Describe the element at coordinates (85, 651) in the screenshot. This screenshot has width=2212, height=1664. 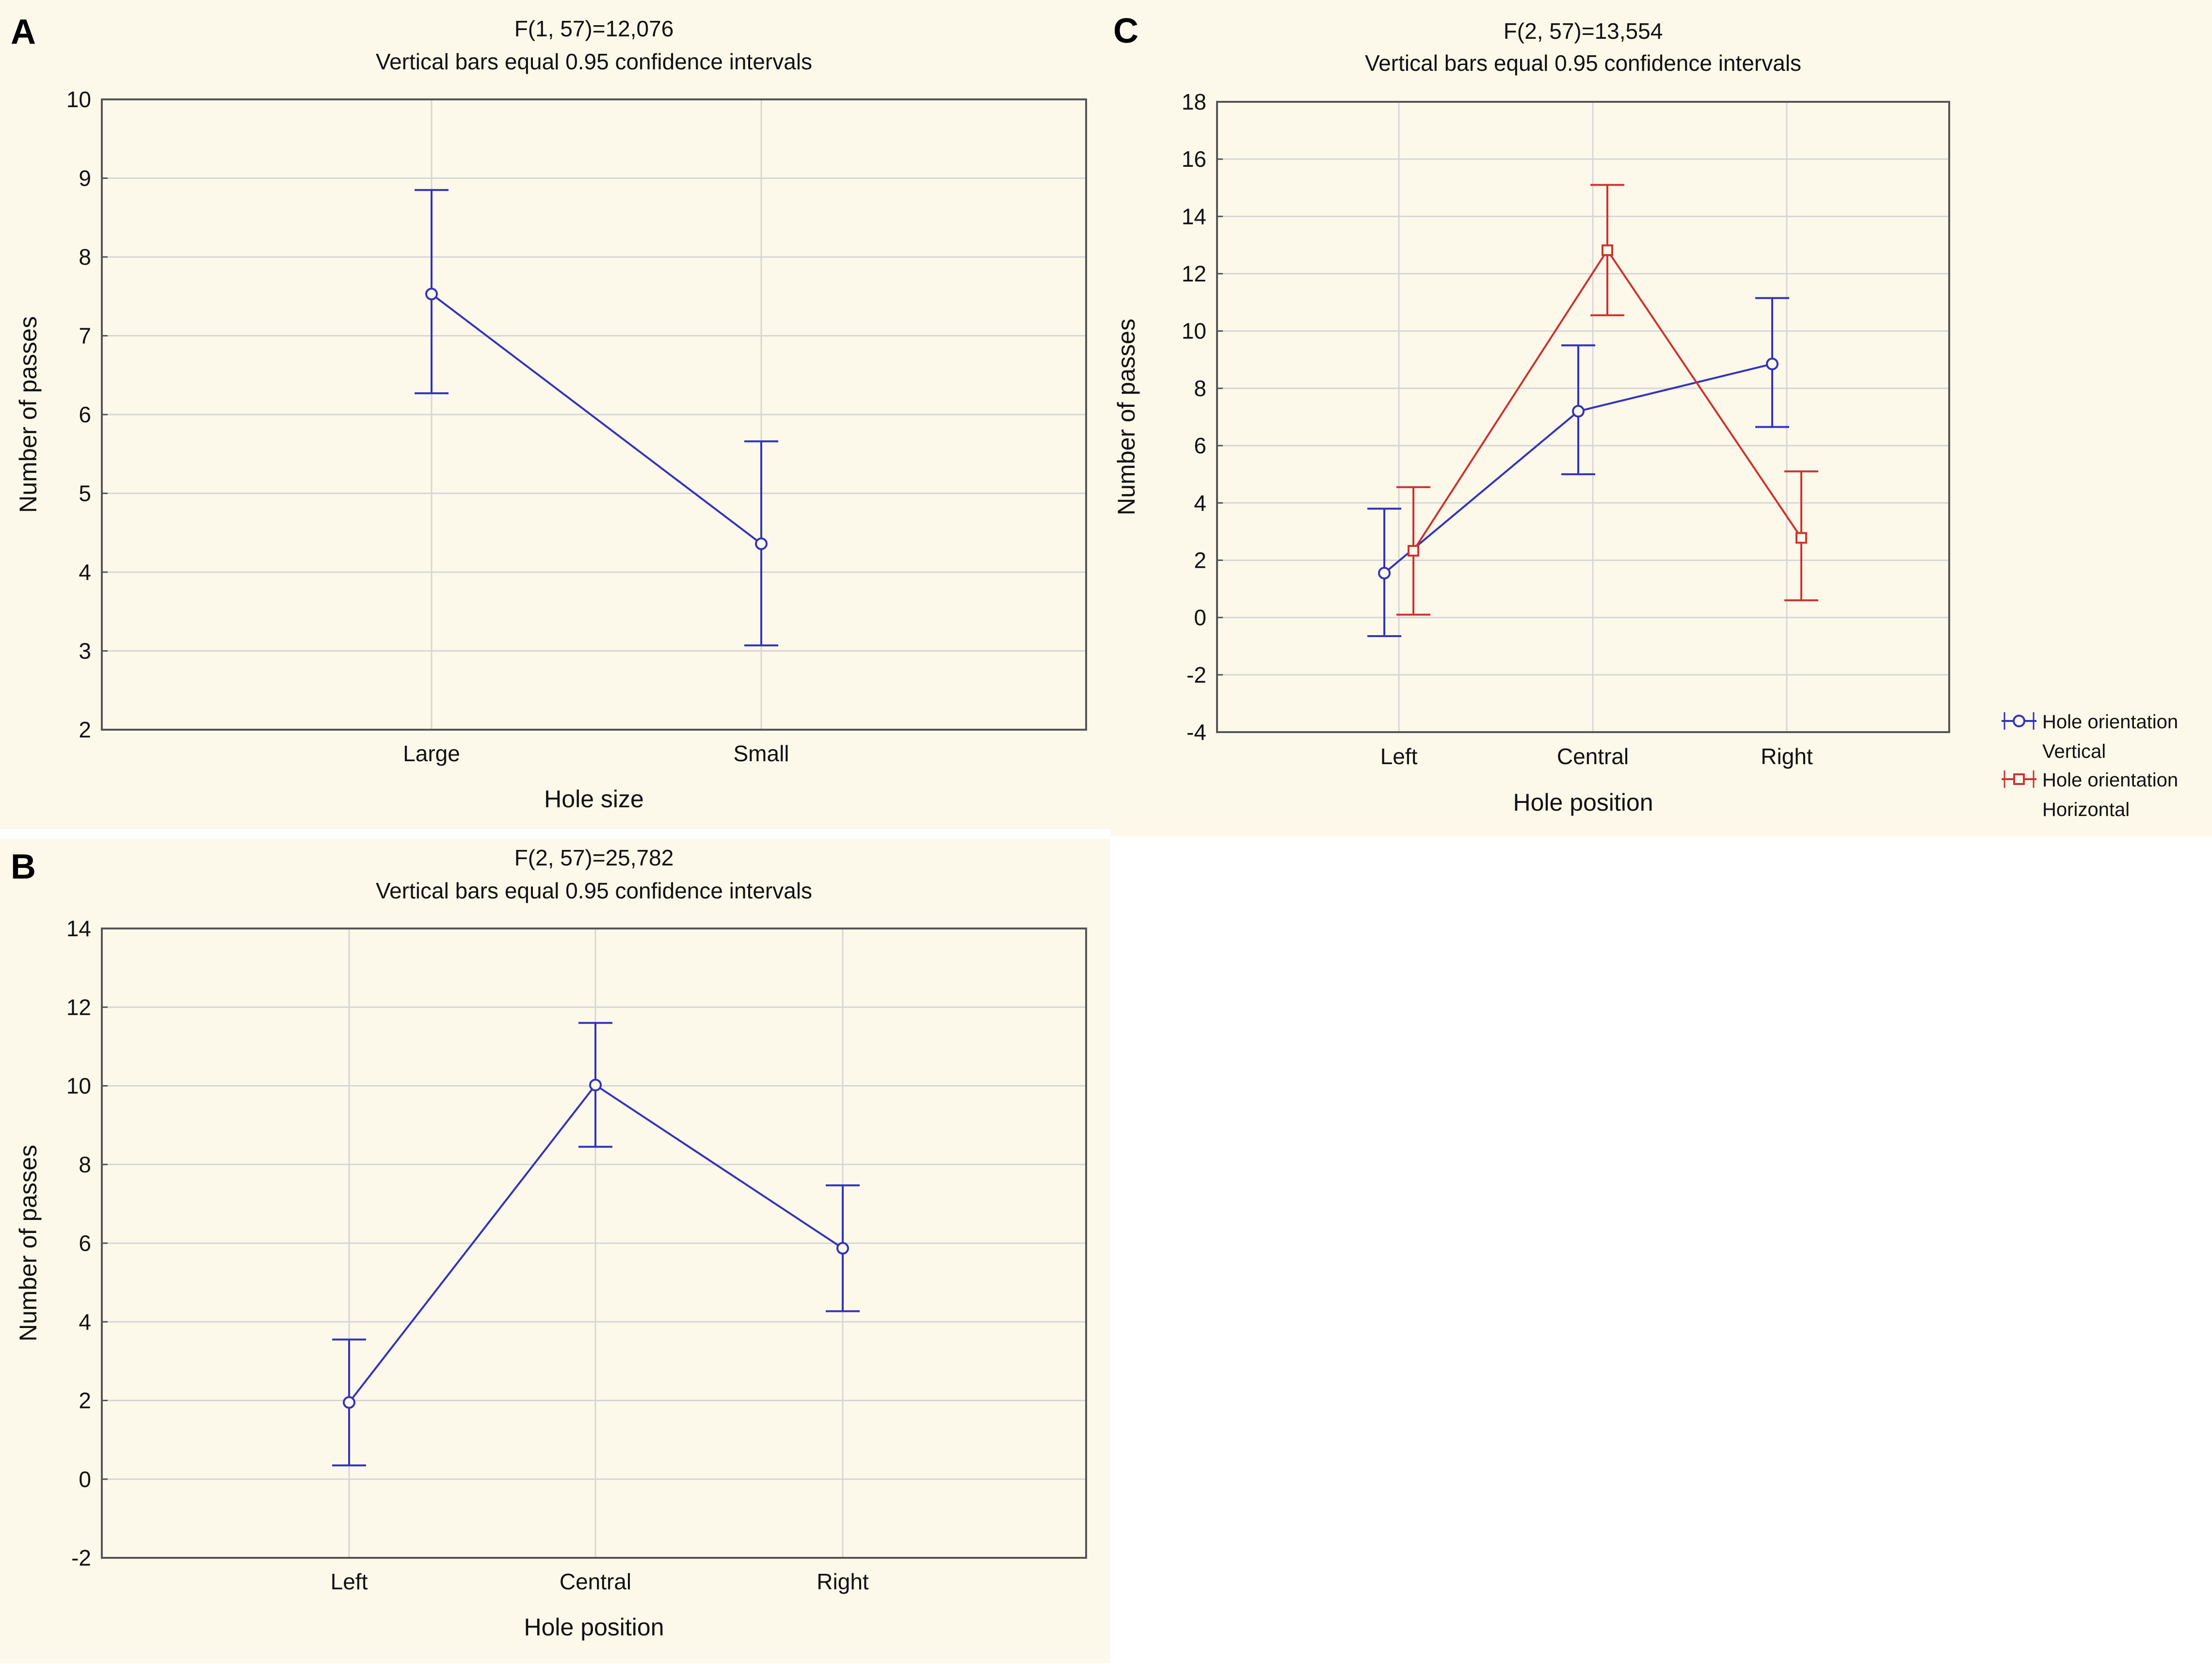
I see `chart-a-y-tick-label: 3` at that location.